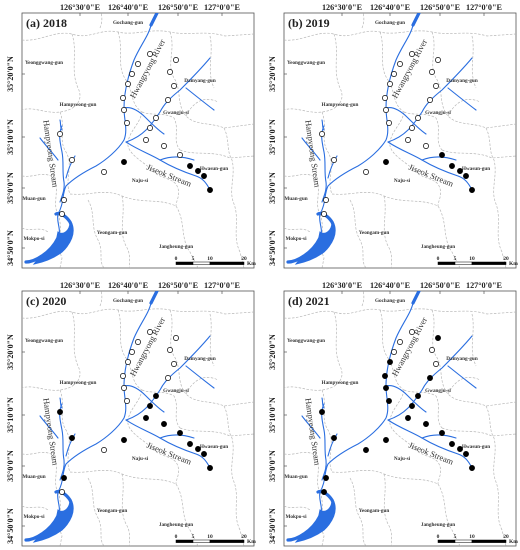 Image resolution: width=520 pixels, height=550 pixels. Describe the element at coordinates (112, 511) in the screenshot. I see `region-label: Yeongam-gun` at that location.